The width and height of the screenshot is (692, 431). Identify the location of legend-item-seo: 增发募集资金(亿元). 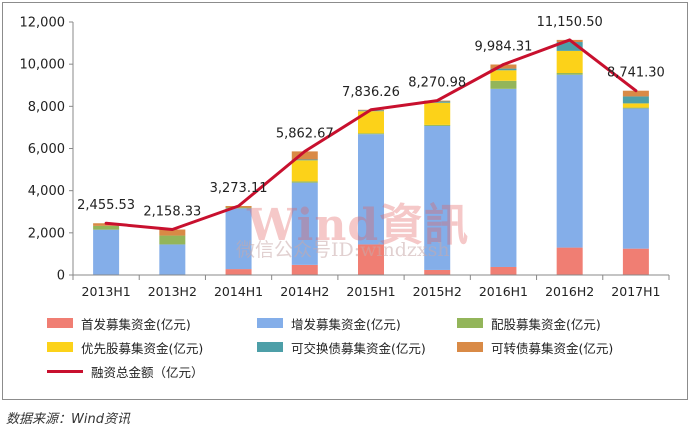
(329, 323).